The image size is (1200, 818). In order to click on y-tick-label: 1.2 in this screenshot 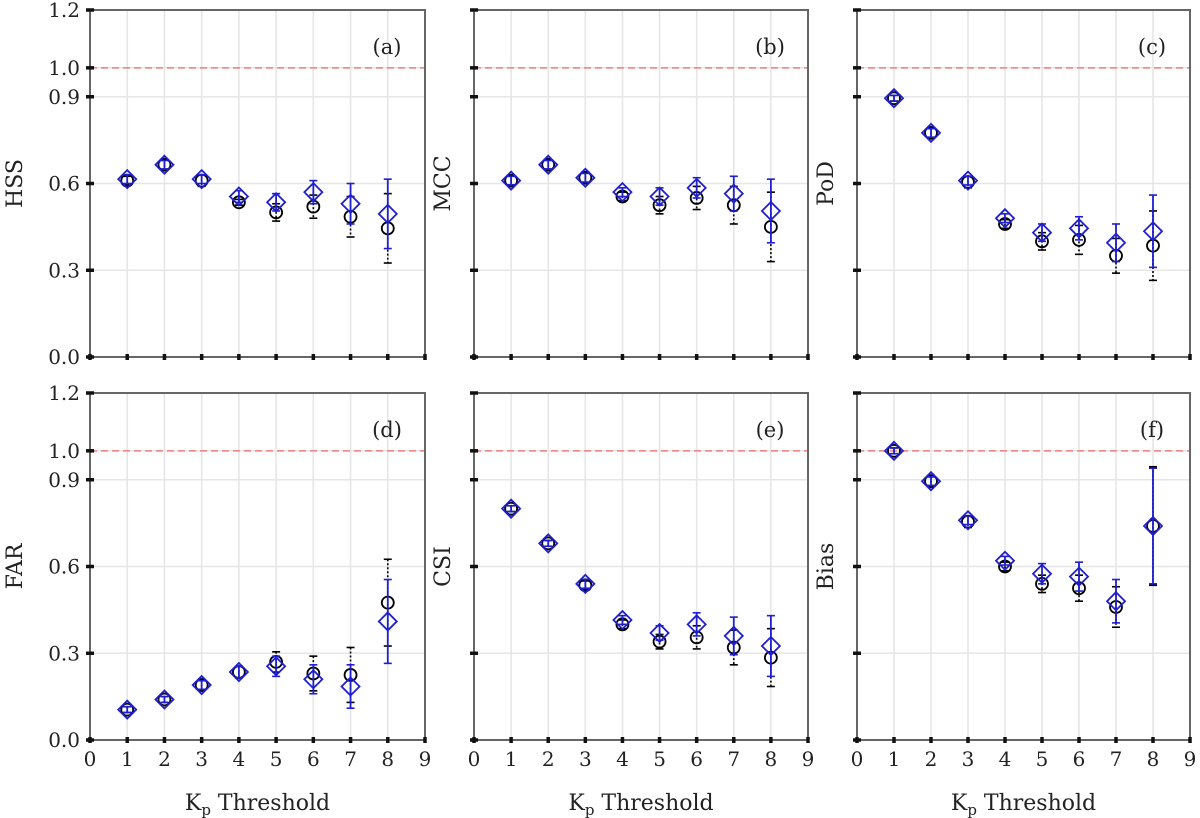, I will do `click(64, 11)`.